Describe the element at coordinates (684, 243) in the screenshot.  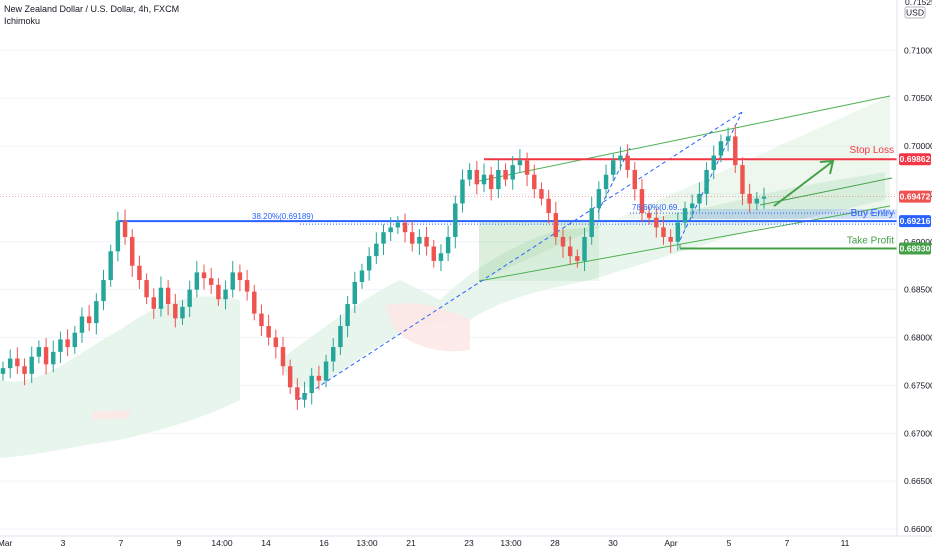
I see `channel-lower-line` at that location.